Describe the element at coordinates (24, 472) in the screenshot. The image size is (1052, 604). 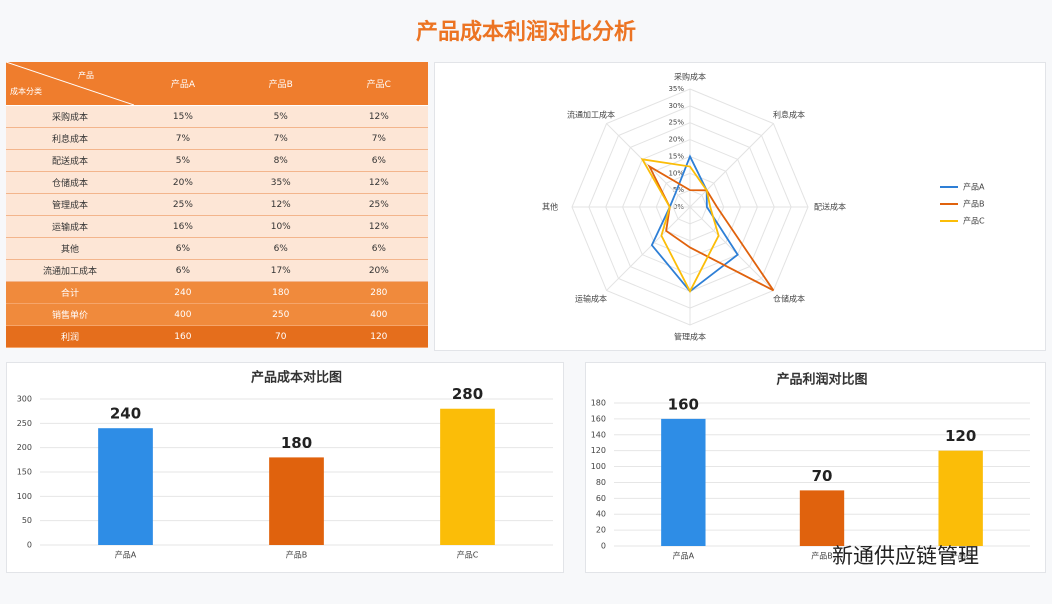
I see `y-tick-label: 150` at that location.